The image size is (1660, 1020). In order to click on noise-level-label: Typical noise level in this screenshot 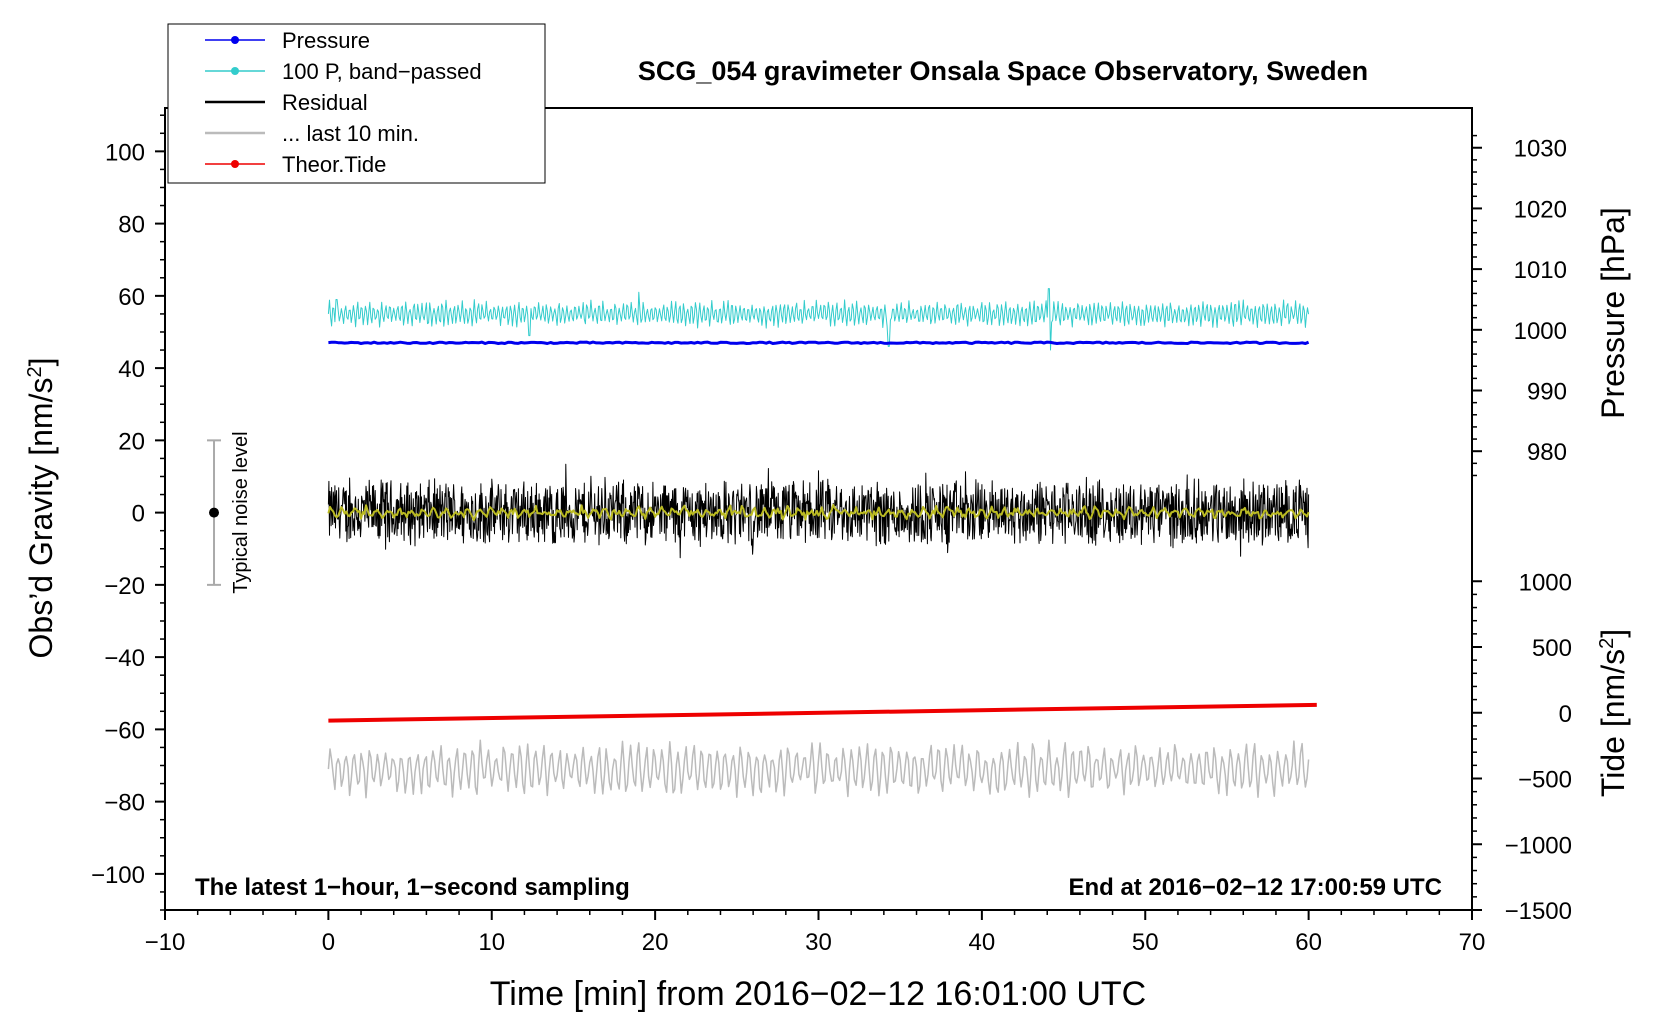, I will do `click(241, 512)`.